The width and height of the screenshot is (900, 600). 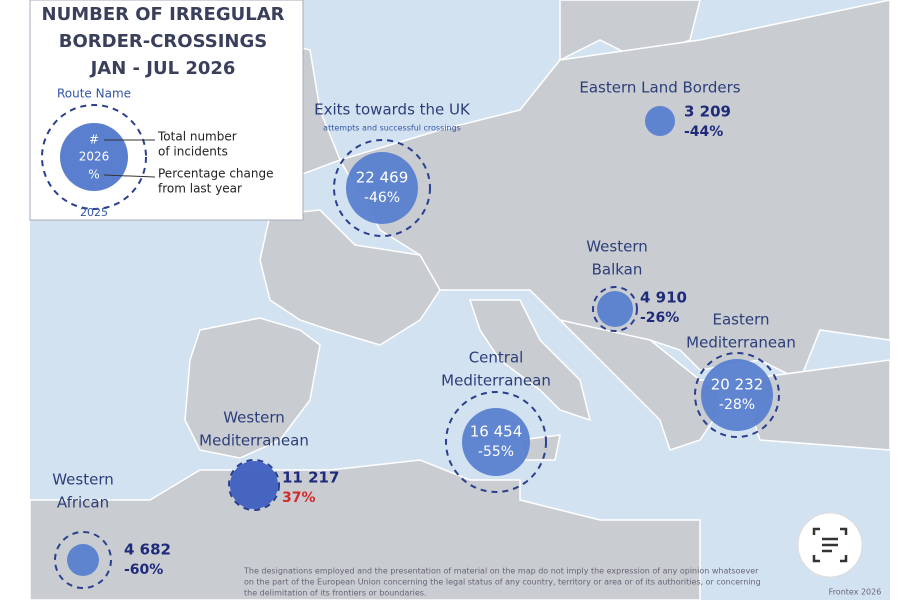 I want to click on route-change: -26%, so click(x=659, y=318).